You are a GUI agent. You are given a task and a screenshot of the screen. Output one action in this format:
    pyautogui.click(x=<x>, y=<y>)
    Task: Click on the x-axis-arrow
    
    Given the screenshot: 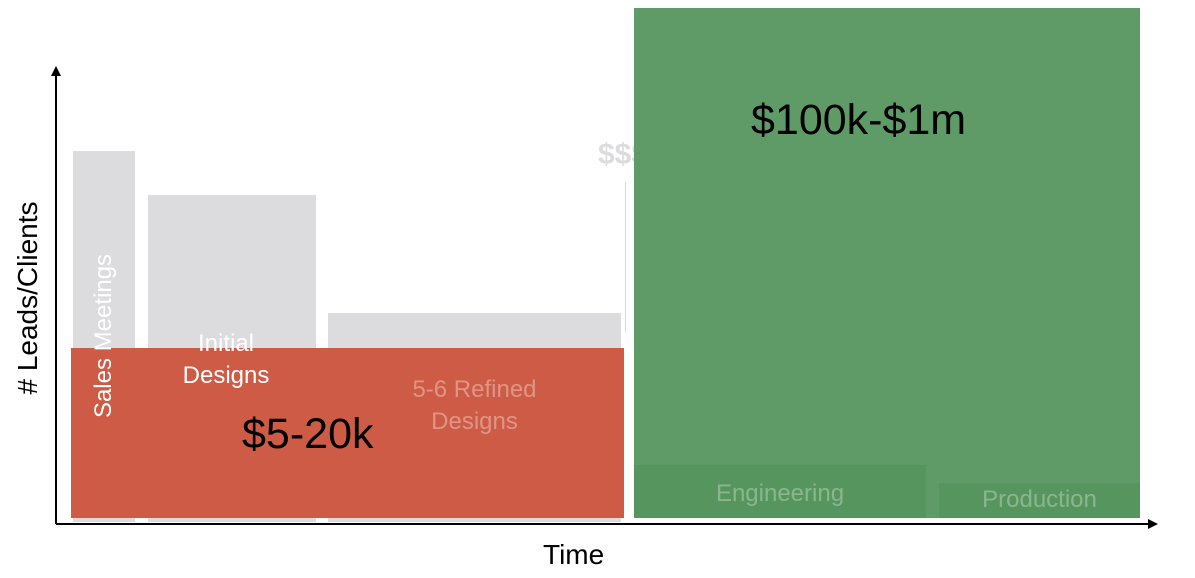 What is the action you would take?
    pyautogui.click(x=1153, y=524)
    